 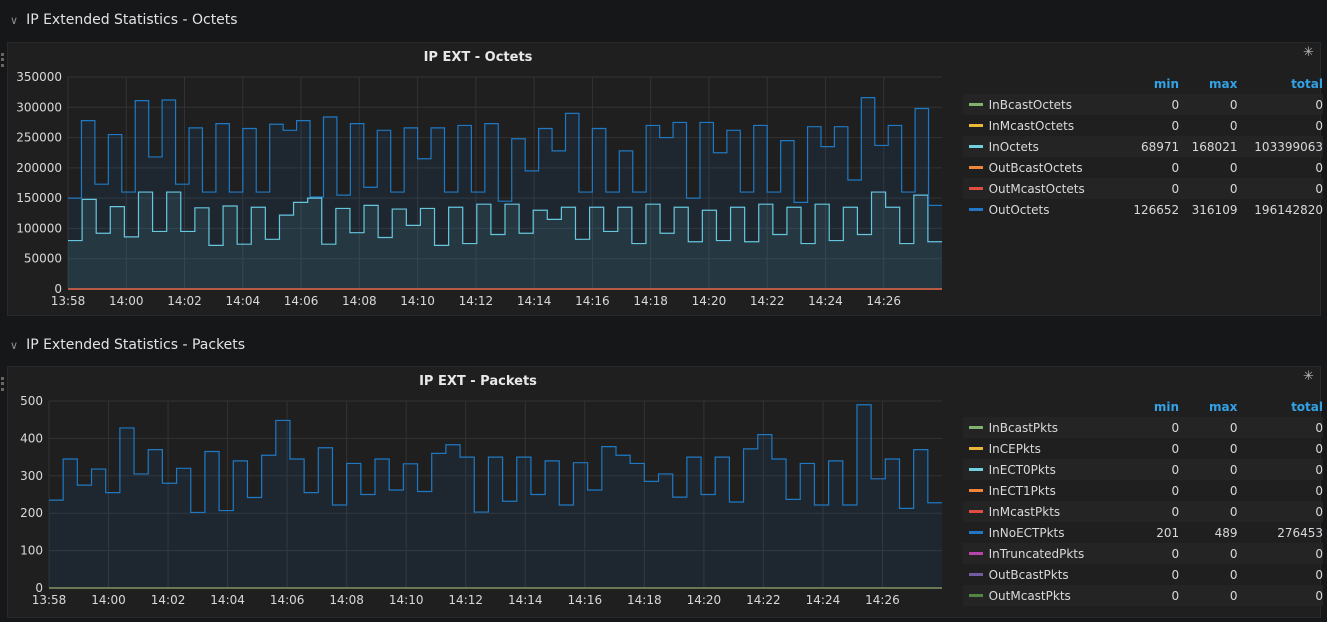 I want to click on legend-item: InNoECTPkts 201 489 276453, so click(x=1143, y=532).